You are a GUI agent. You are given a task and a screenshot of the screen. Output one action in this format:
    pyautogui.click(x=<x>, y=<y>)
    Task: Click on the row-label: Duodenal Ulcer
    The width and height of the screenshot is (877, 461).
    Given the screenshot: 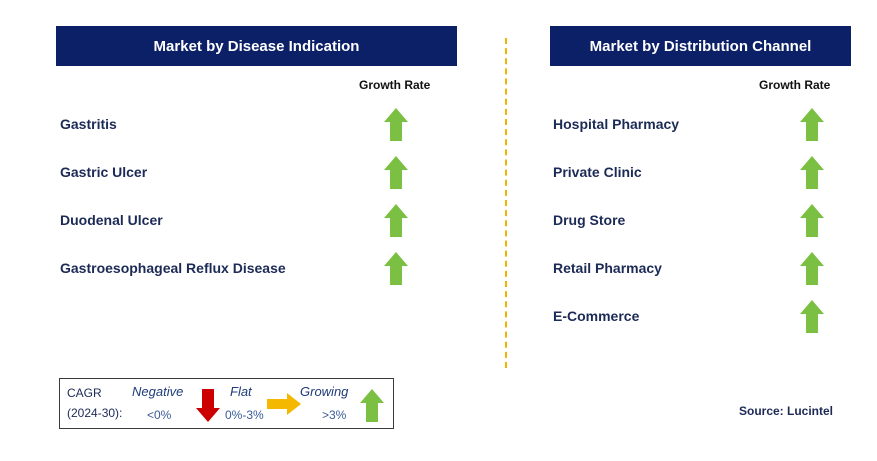 What is the action you would take?
    pyautogui.click(x=111, y=220)
    